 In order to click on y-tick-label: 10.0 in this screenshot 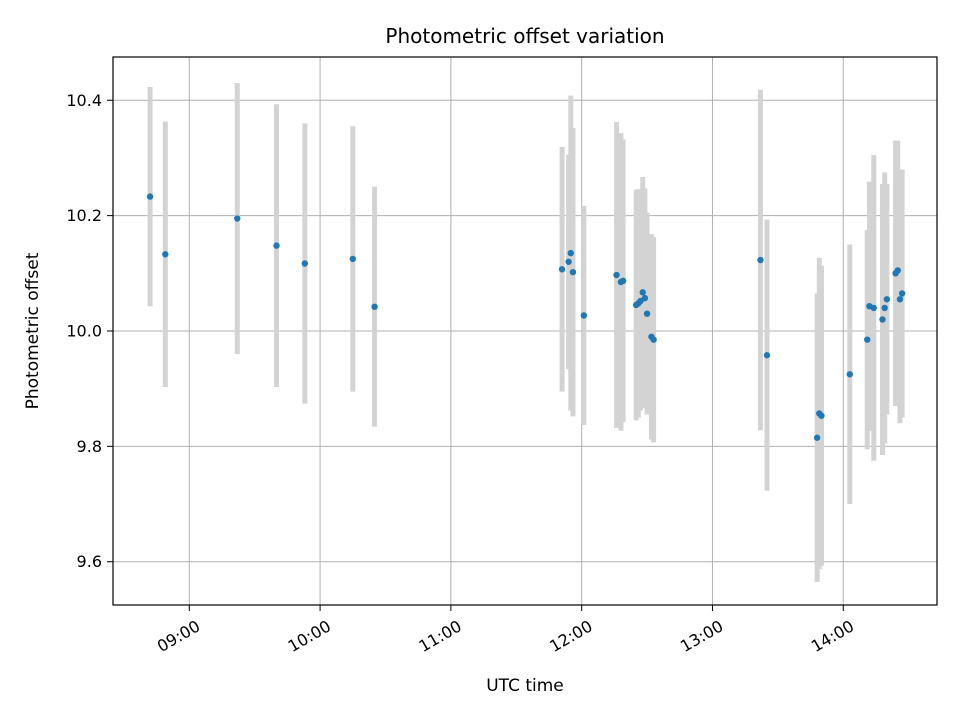, I will do `click(84, 331)`.